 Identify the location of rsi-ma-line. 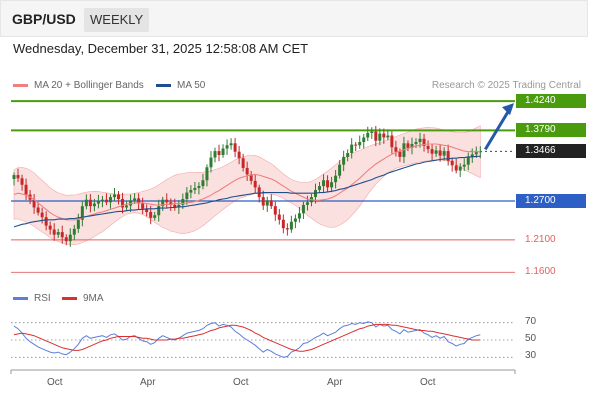
(247, 337).